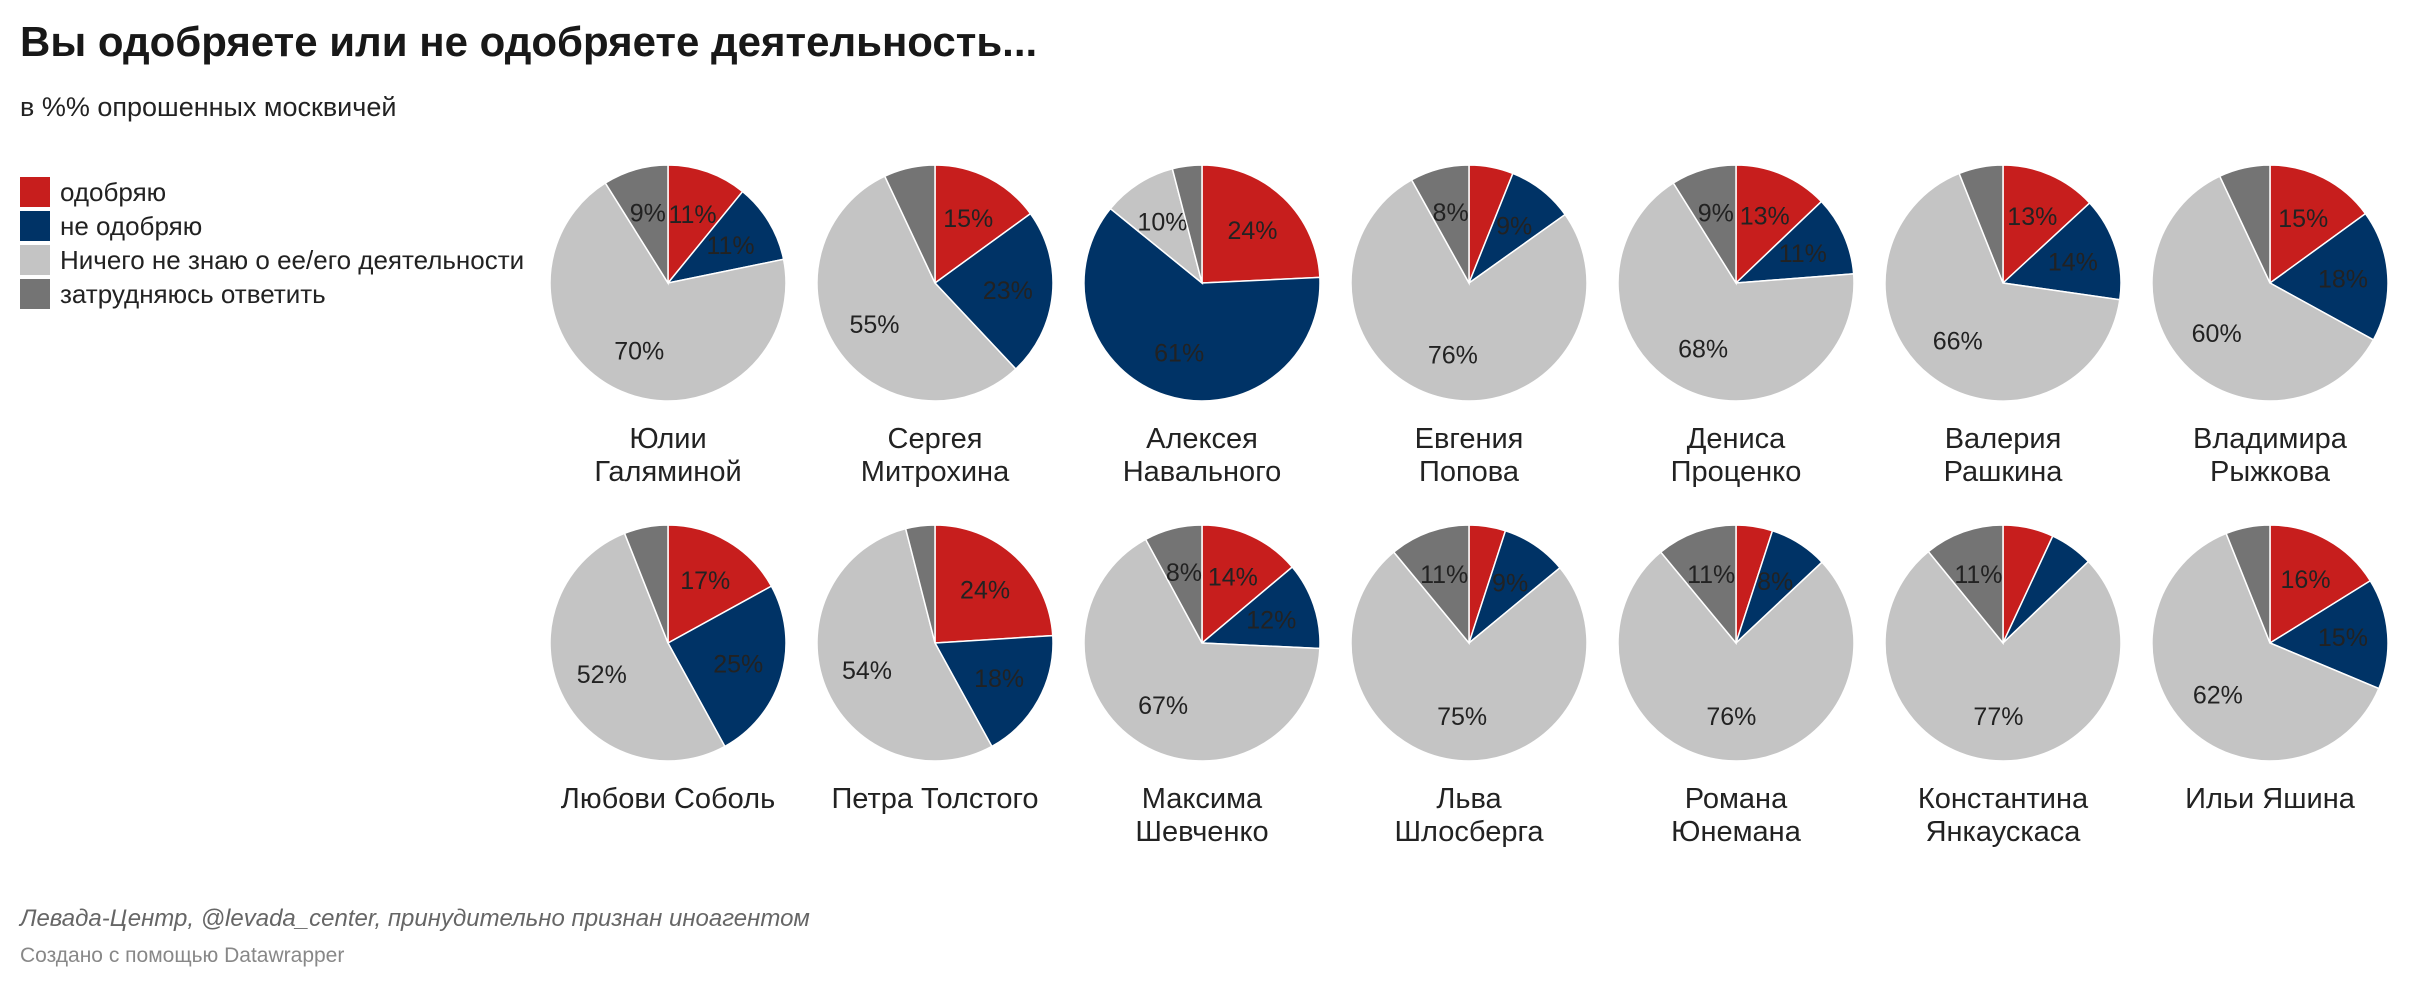  Describe the element at coordinates (2306, 580) in the screenshot. I see `pie-value-label: 16%` at that location.